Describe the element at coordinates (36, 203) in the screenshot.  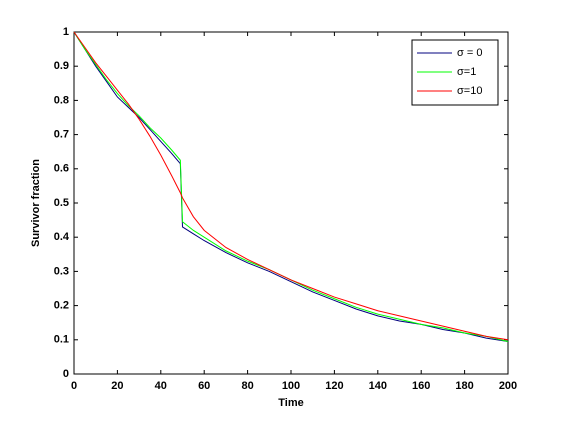
I see `y-axis-label: Survivor fraction` at that location.